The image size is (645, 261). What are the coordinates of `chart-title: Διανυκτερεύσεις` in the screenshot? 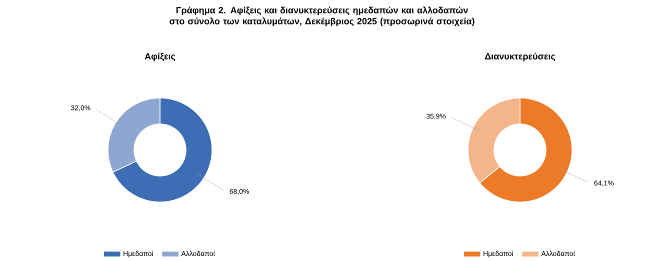 It's located at (520, 57).